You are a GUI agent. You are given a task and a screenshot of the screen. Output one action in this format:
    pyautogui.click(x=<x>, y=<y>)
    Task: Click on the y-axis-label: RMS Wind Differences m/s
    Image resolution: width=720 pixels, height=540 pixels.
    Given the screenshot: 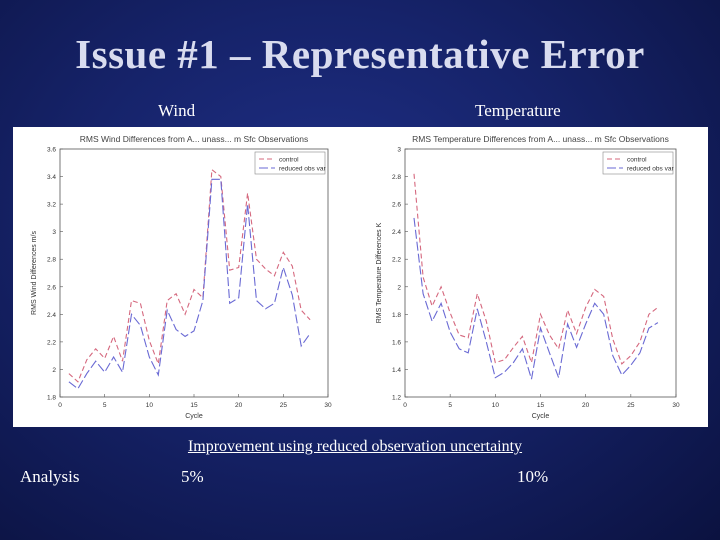 What is the action you would take?
    pyautogui.click(x=34, y=273)
    